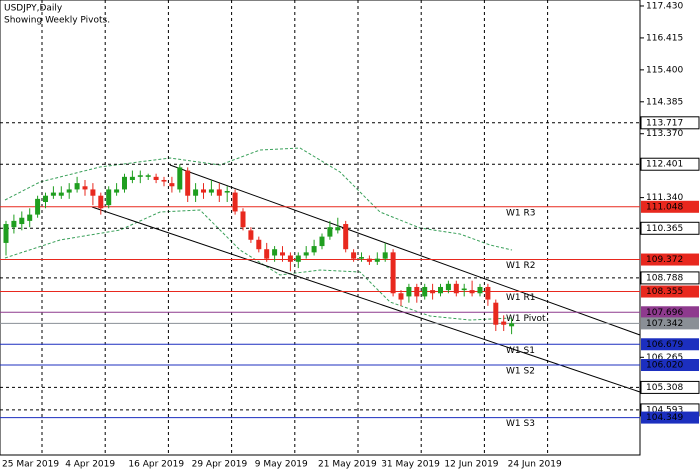 The height and width of the screenshot is (475, 700). What do you see at coordinates (410, 465) in the screenshot?
I see `x-tick-label: 31 May 2019` at bounding box center [410, 465].